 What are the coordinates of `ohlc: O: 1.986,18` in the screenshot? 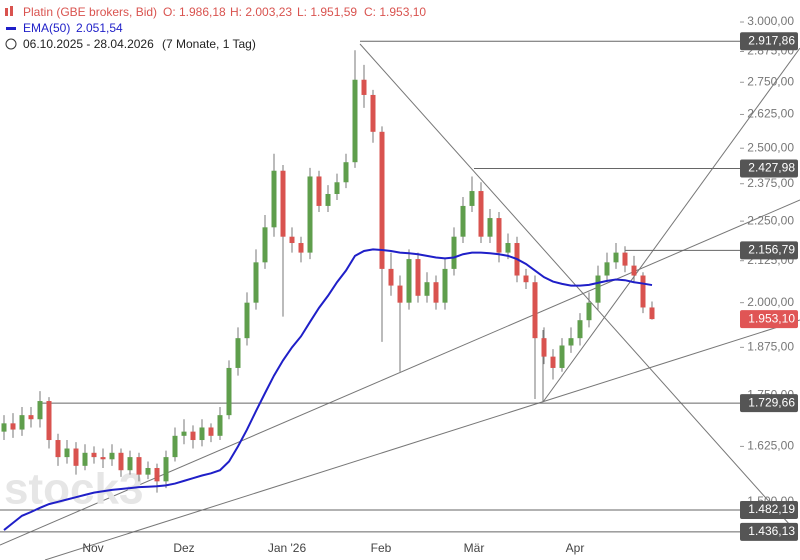 It's located at (194, 12).